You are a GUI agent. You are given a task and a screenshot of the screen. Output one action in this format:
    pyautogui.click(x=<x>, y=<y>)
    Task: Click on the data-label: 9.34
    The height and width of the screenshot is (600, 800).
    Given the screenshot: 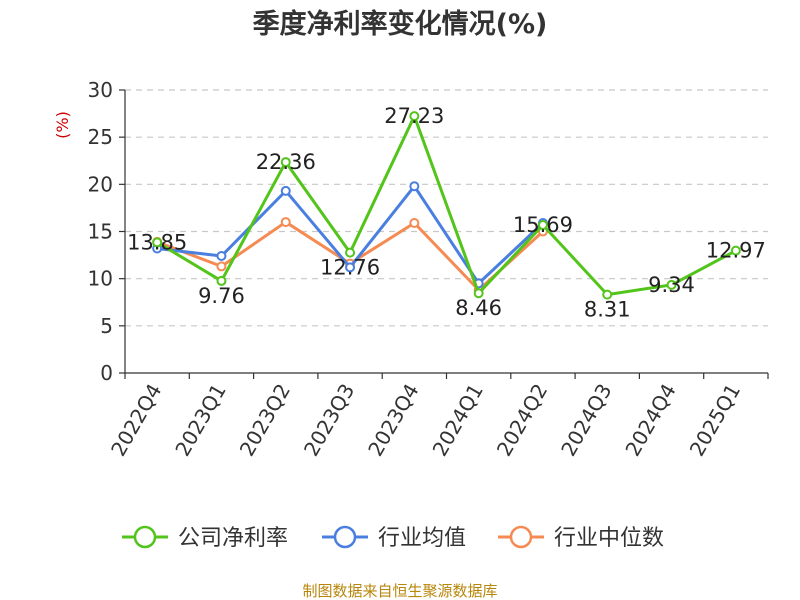 What is the action you would take?
    pyautogui.click(x=671, y=285)
    